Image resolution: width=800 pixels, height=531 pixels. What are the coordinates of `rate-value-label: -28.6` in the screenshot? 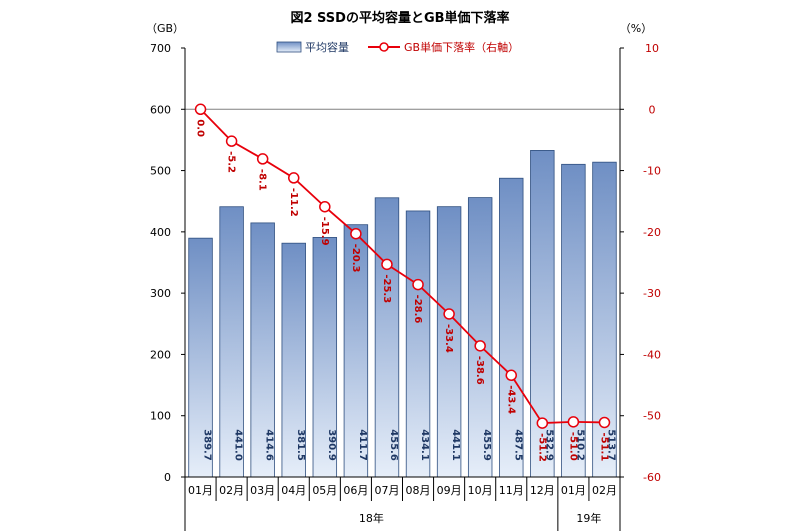 It's located at (417, 309).